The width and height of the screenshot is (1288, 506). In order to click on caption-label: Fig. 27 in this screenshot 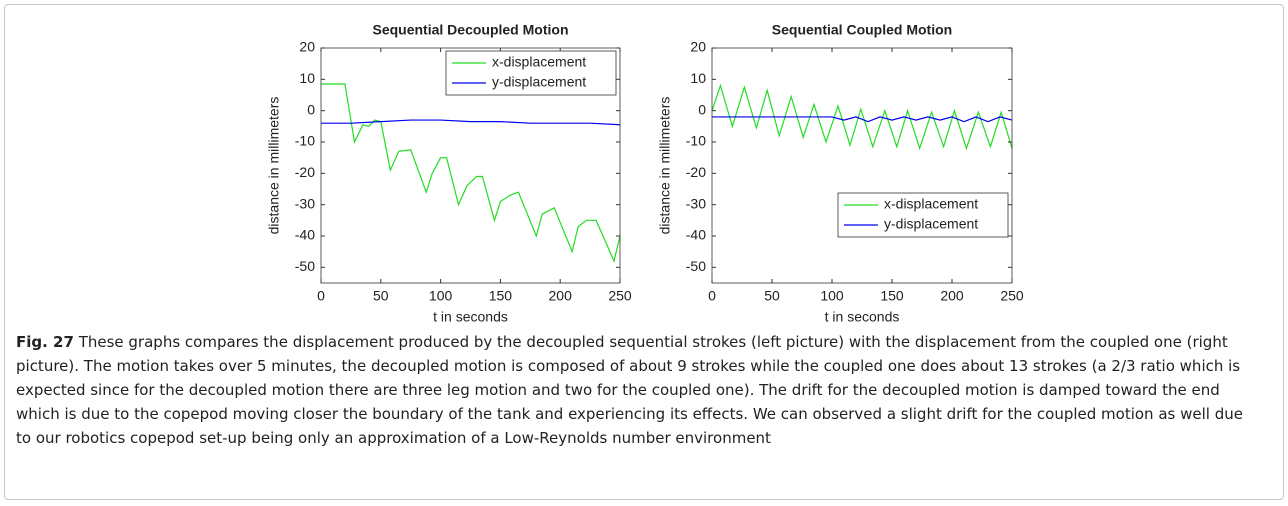, I will do `click(45, 342)`.